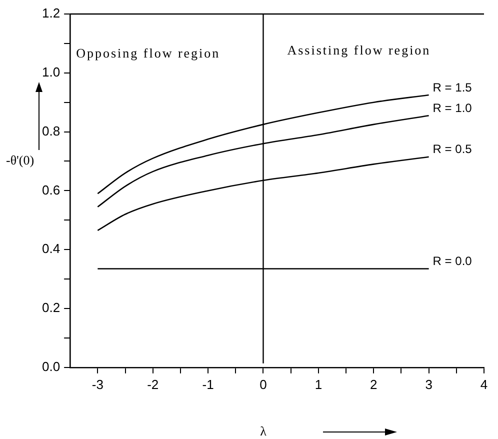 Image resolution: width=498 pixels, height=439 pixels. I want to click on x-tick-label: -1, so click(208, 384).